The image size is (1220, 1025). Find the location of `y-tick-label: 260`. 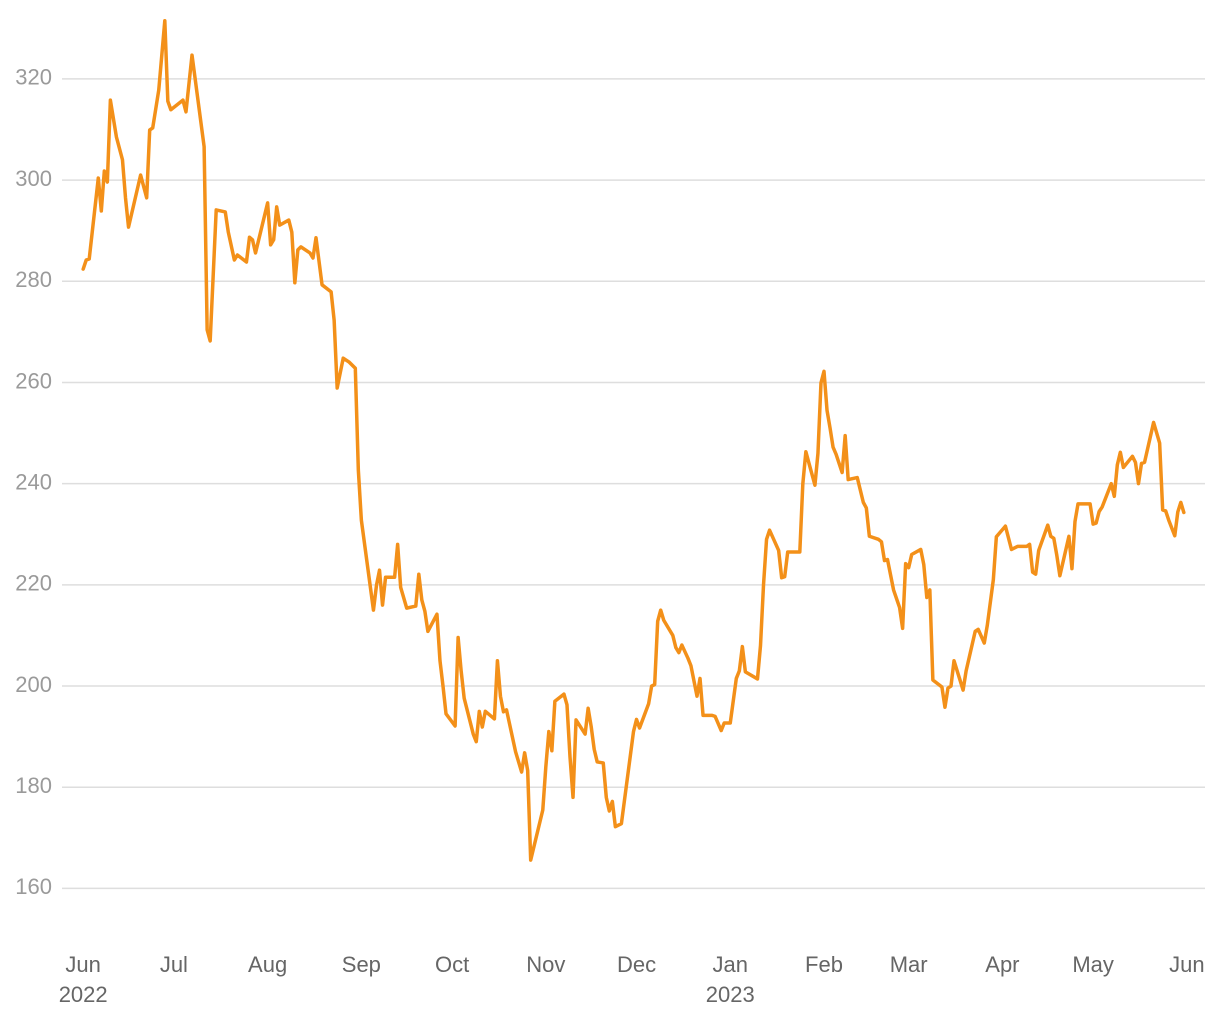

y-tick-label: 260 is located at coordinates (33, 380).